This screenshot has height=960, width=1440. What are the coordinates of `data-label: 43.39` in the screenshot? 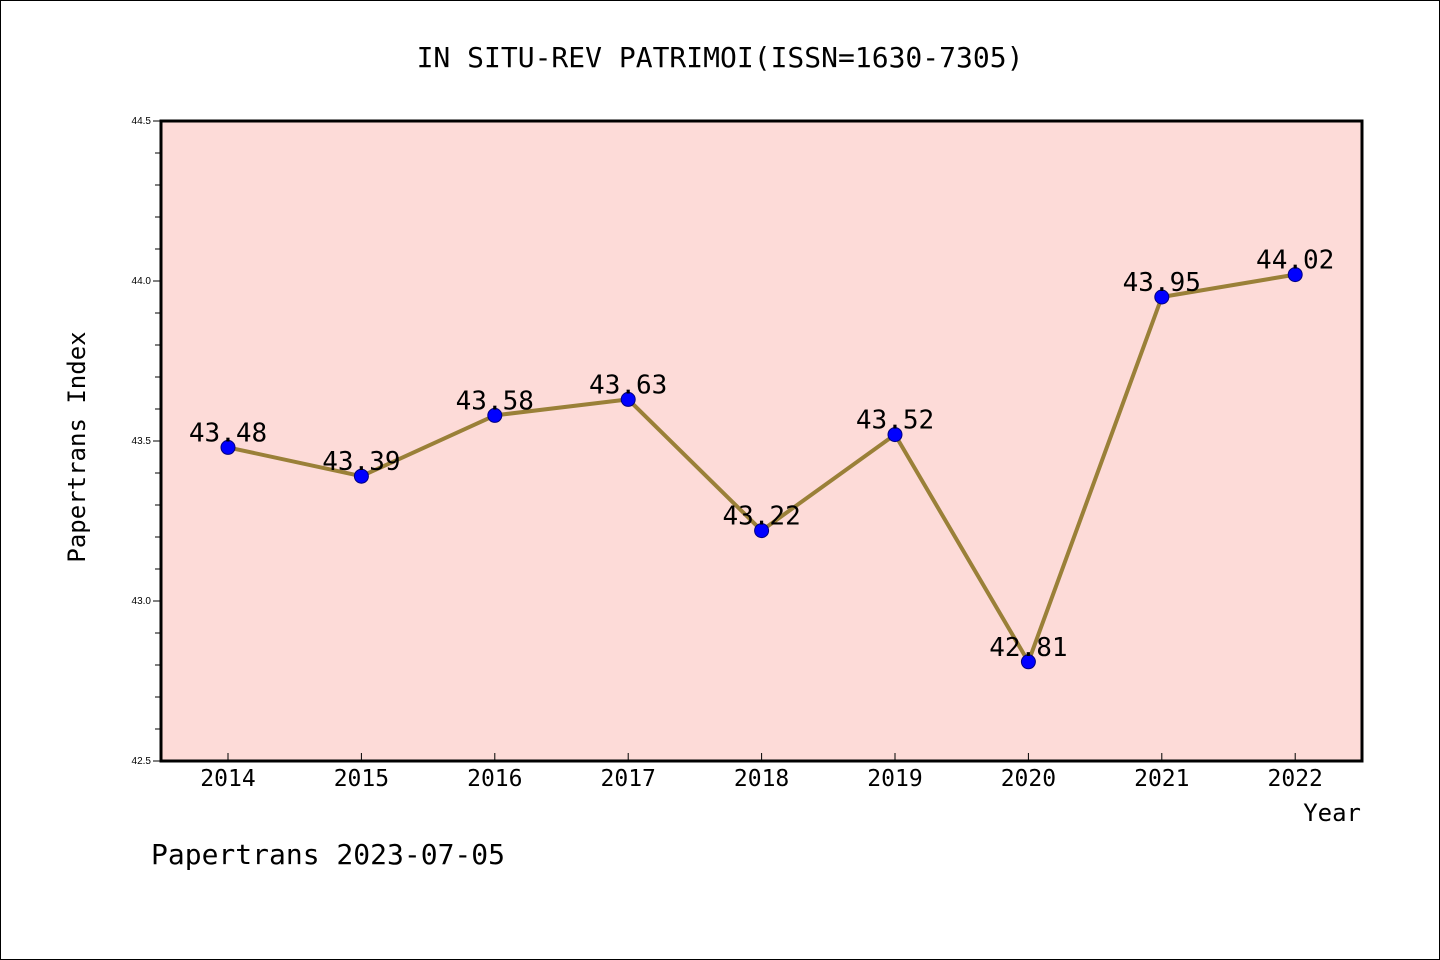 It's located at (361, 462).